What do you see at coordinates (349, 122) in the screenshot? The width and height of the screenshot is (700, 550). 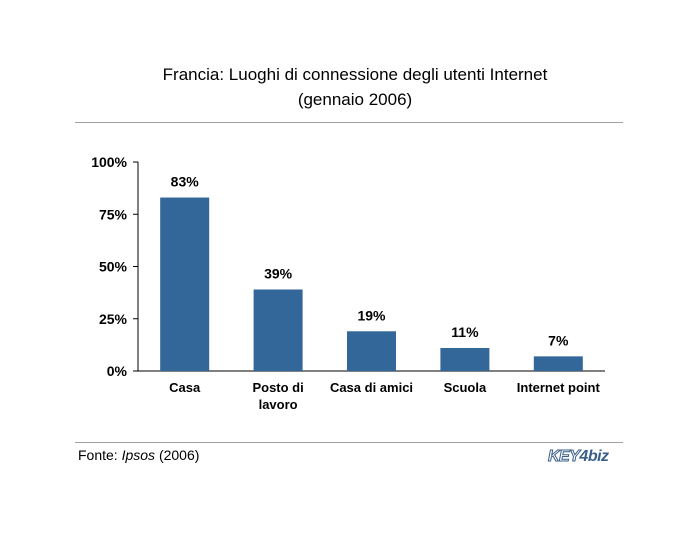 I see `top-divider` at bounding box center [349, 122].